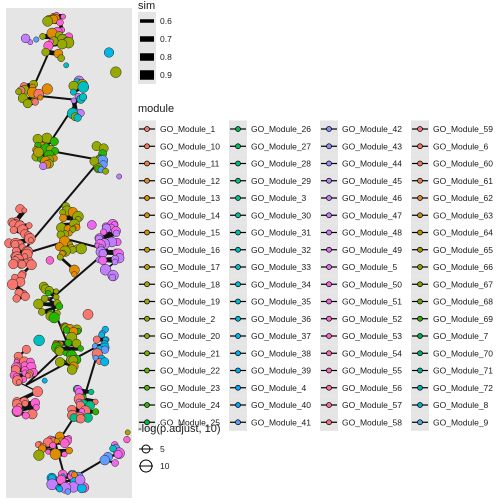 The width and height of the screenshot is (504, 504). Describe the element at coordinates (372, 250) in the screenshot. I see `module-legend-label: GO_Module_49` at that location.